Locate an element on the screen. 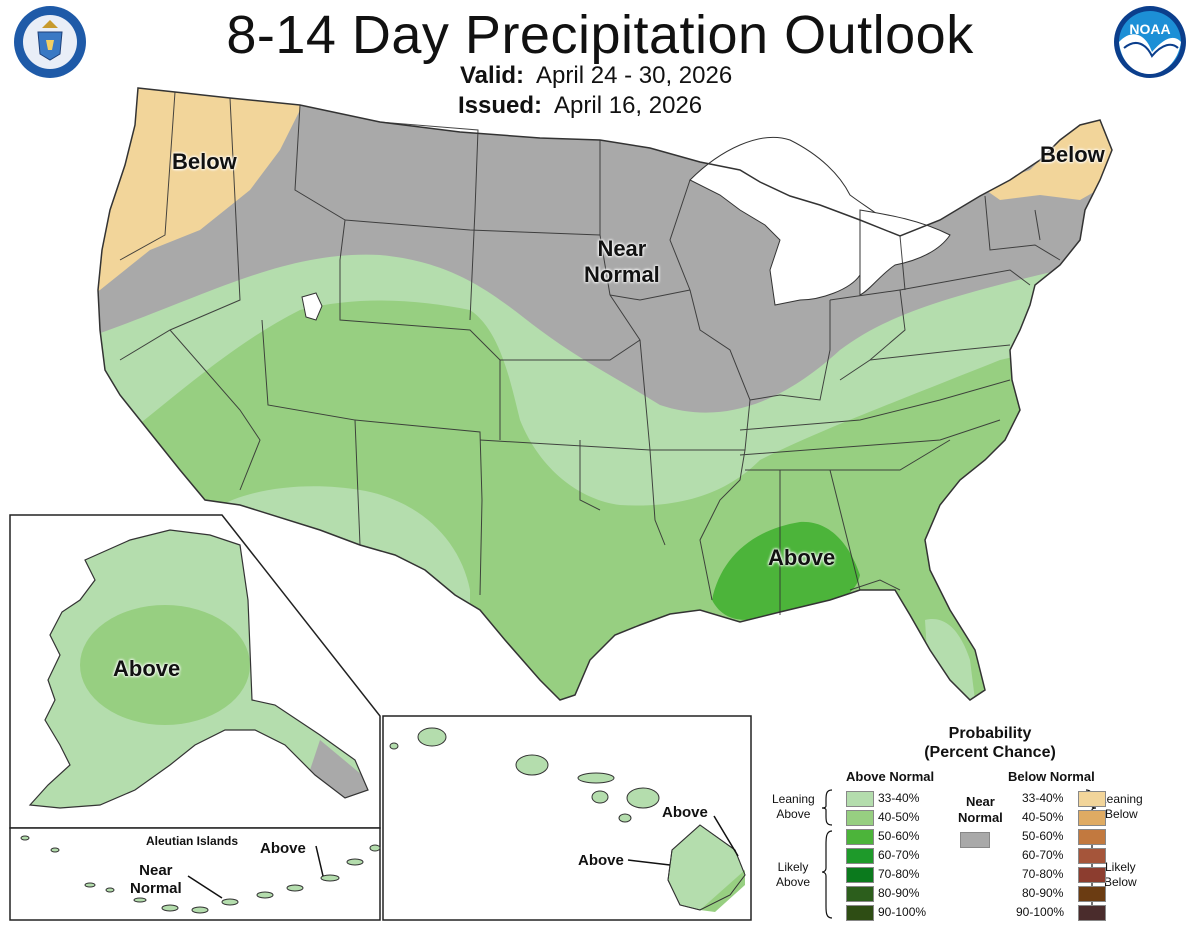  legend-below-label-60-70: 60-70% is located at coordinates (1043, 855).